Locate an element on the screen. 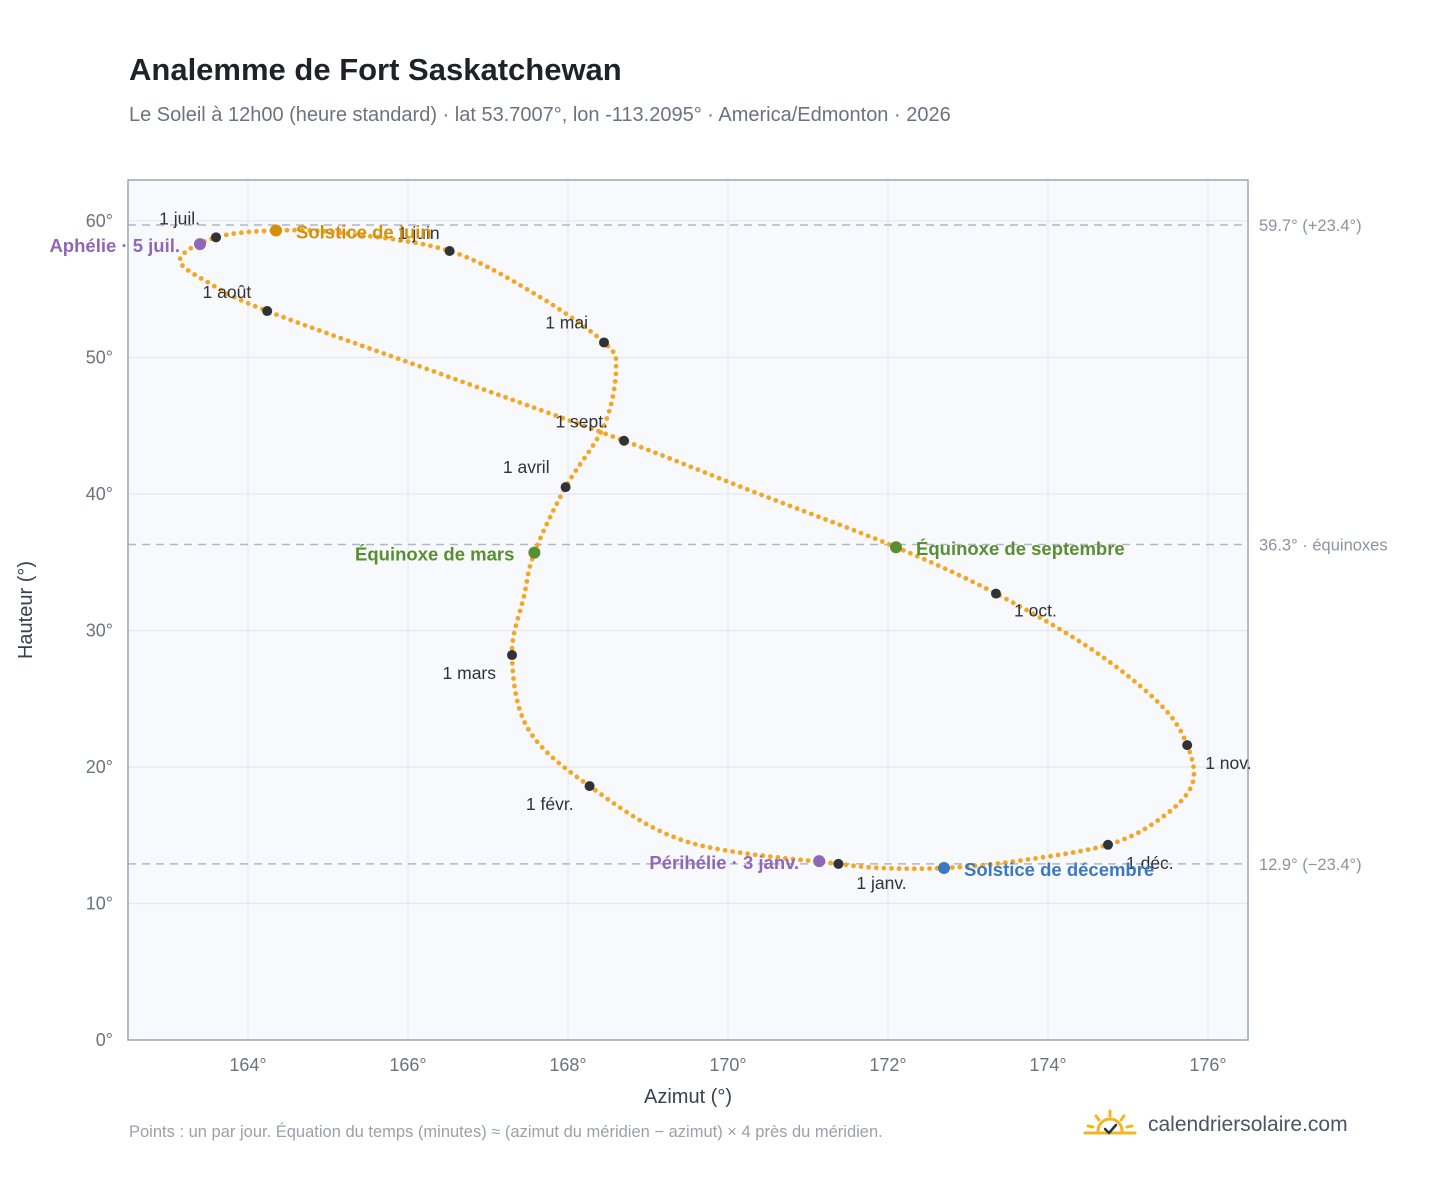 The height and width of the screenshot is (1188, 1448). x-tick-label: 168° is located at coordinates (567, 1065).